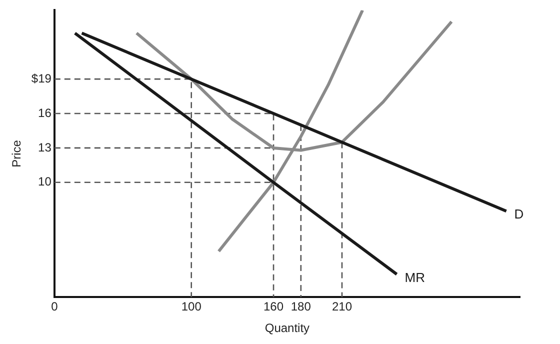 The image size is (560, 344). Describe the element at coordinates (54, 307) in the screenshot. I see `x-tick-label: 0` at that location.